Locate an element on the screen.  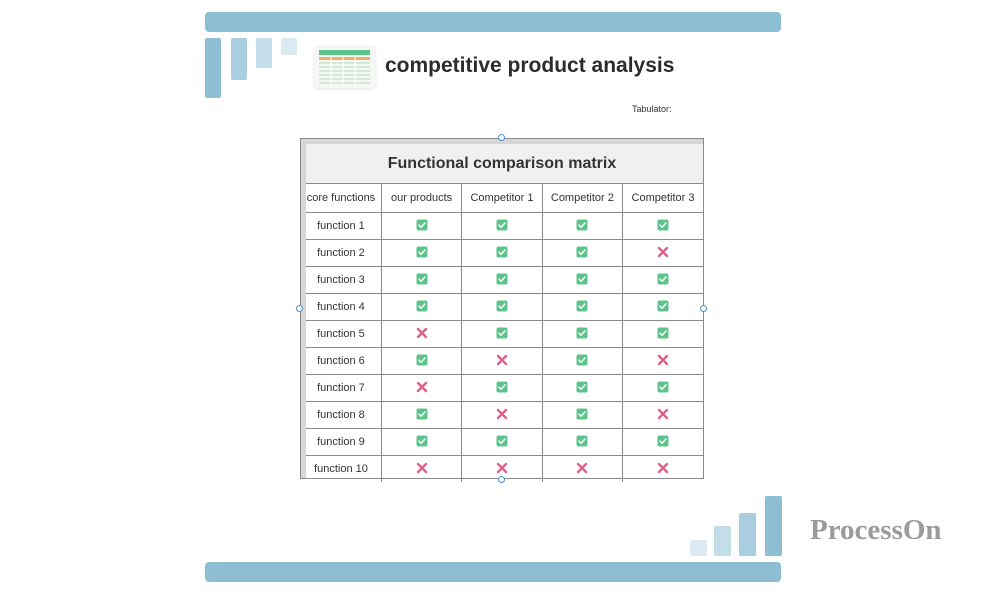
matrix-title: Functional comparison matrix is located at coordinates (502, 161).